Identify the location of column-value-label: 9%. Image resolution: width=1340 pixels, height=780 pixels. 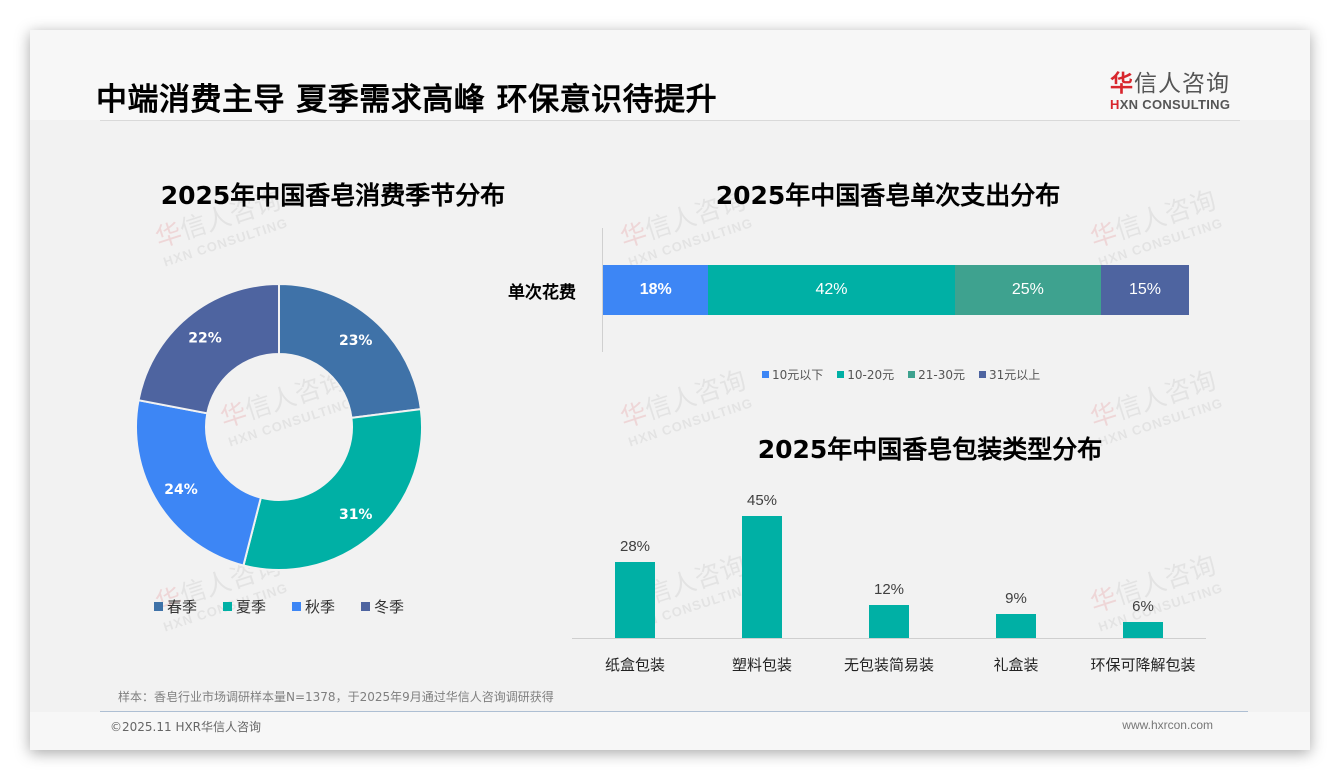
(1016, 598).